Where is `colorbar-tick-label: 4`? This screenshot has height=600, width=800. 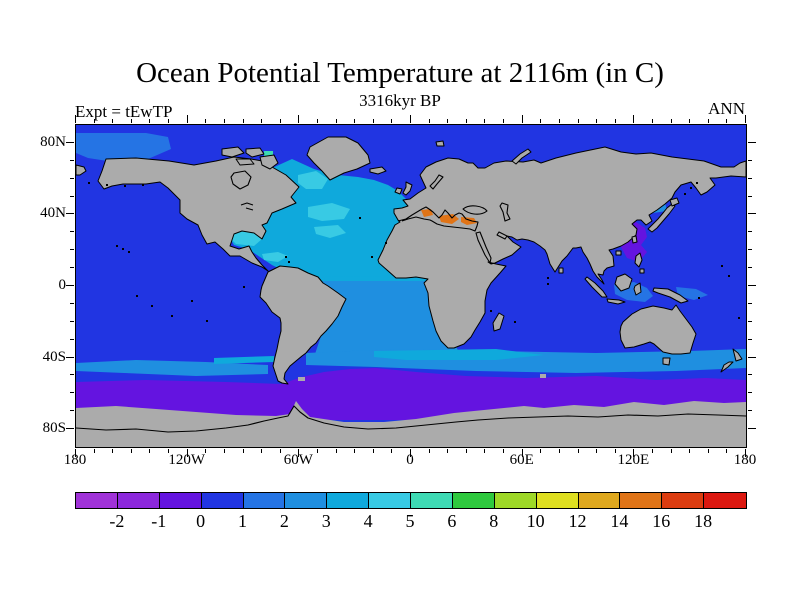
colorbar-tick-label: 4 is located at coordinates (368, 521).